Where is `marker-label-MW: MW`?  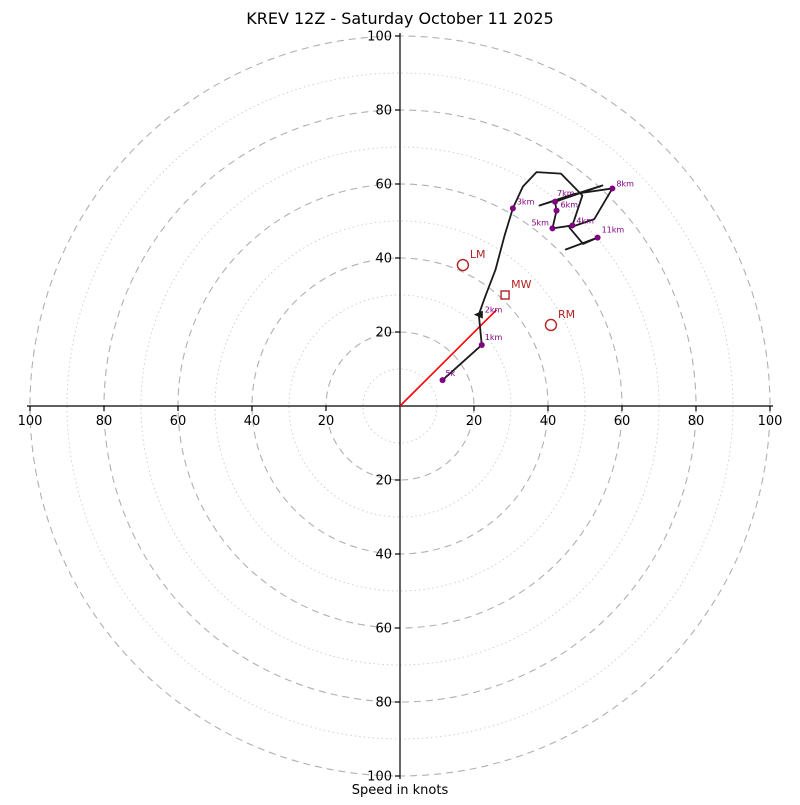
marker-label-MW: MW is located at coordinates (521, 284).